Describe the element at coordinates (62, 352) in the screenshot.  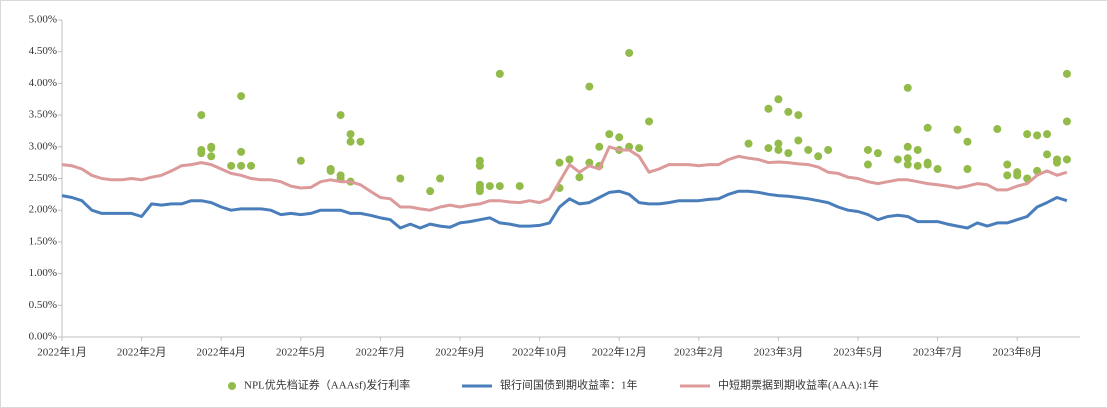
I see `x-tick-label: 2022年1月` at that location.